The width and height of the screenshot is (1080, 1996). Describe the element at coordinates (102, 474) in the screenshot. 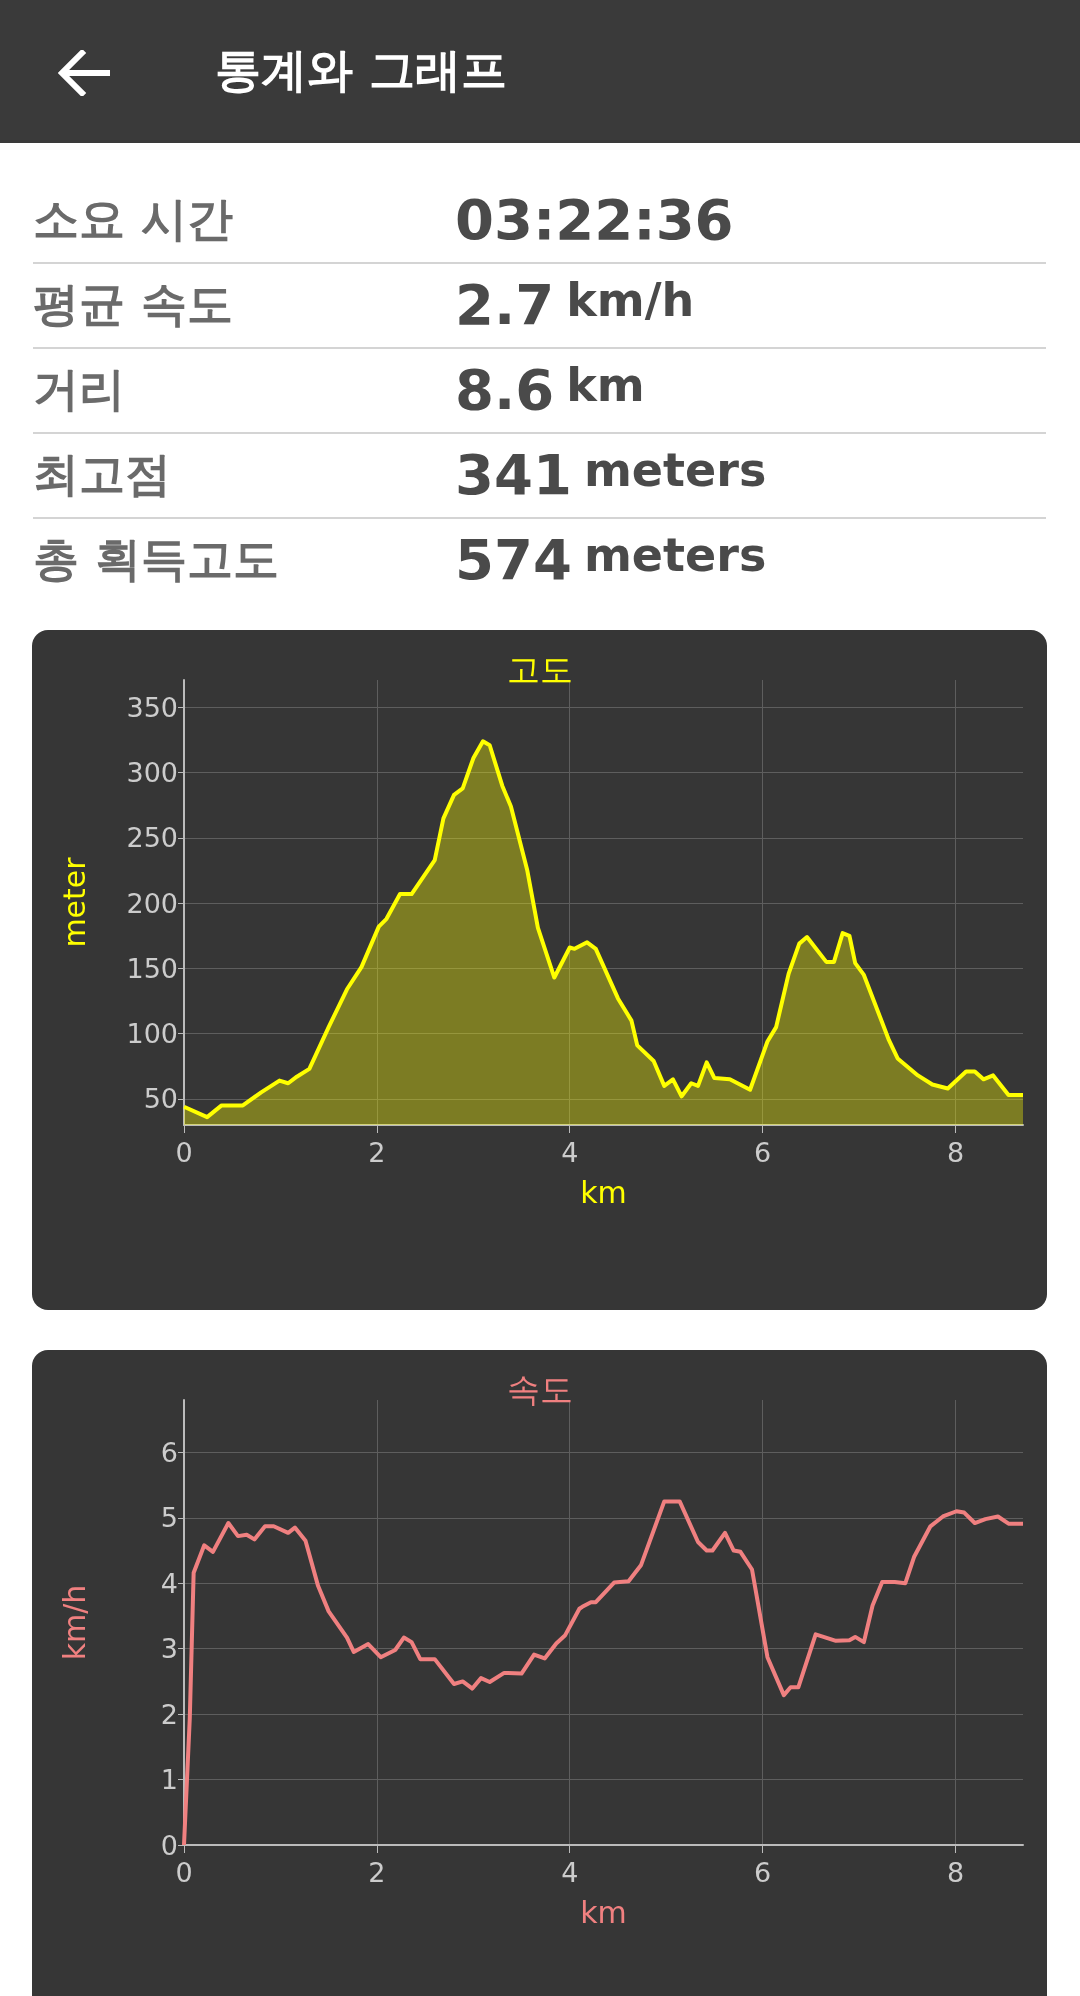

I see `text: 최고점` at that location.